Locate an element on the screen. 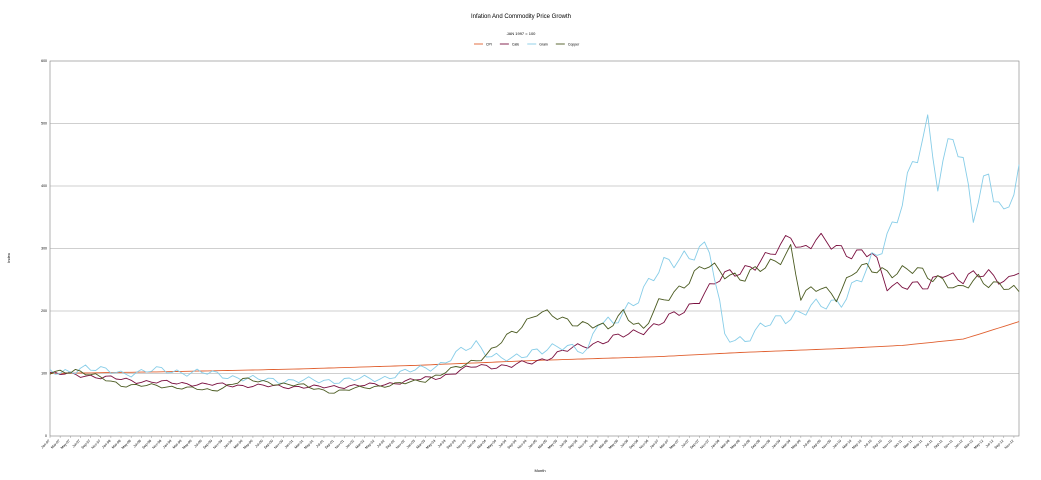 This screenshot has width=1041, height=480. y-tick-label: 300 is located at coordinates (44, 249).